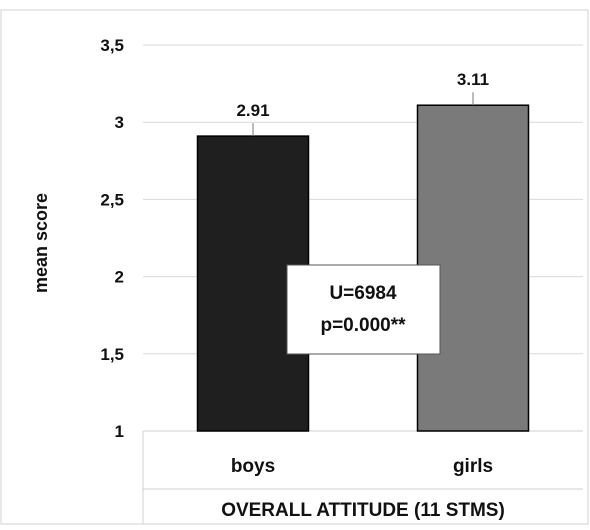 The height and width of the screenshot is (530, 590). I want to click on x-axis-title: OVERALL ATTITUDE (11 STMS), so click(363, 510).